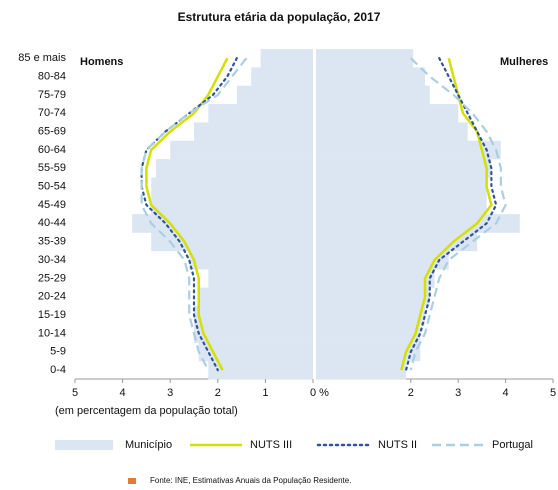 The height and width of the screenshot is (490, 558). I want to click on y-tick-label: 55-59, so click(52, 168).